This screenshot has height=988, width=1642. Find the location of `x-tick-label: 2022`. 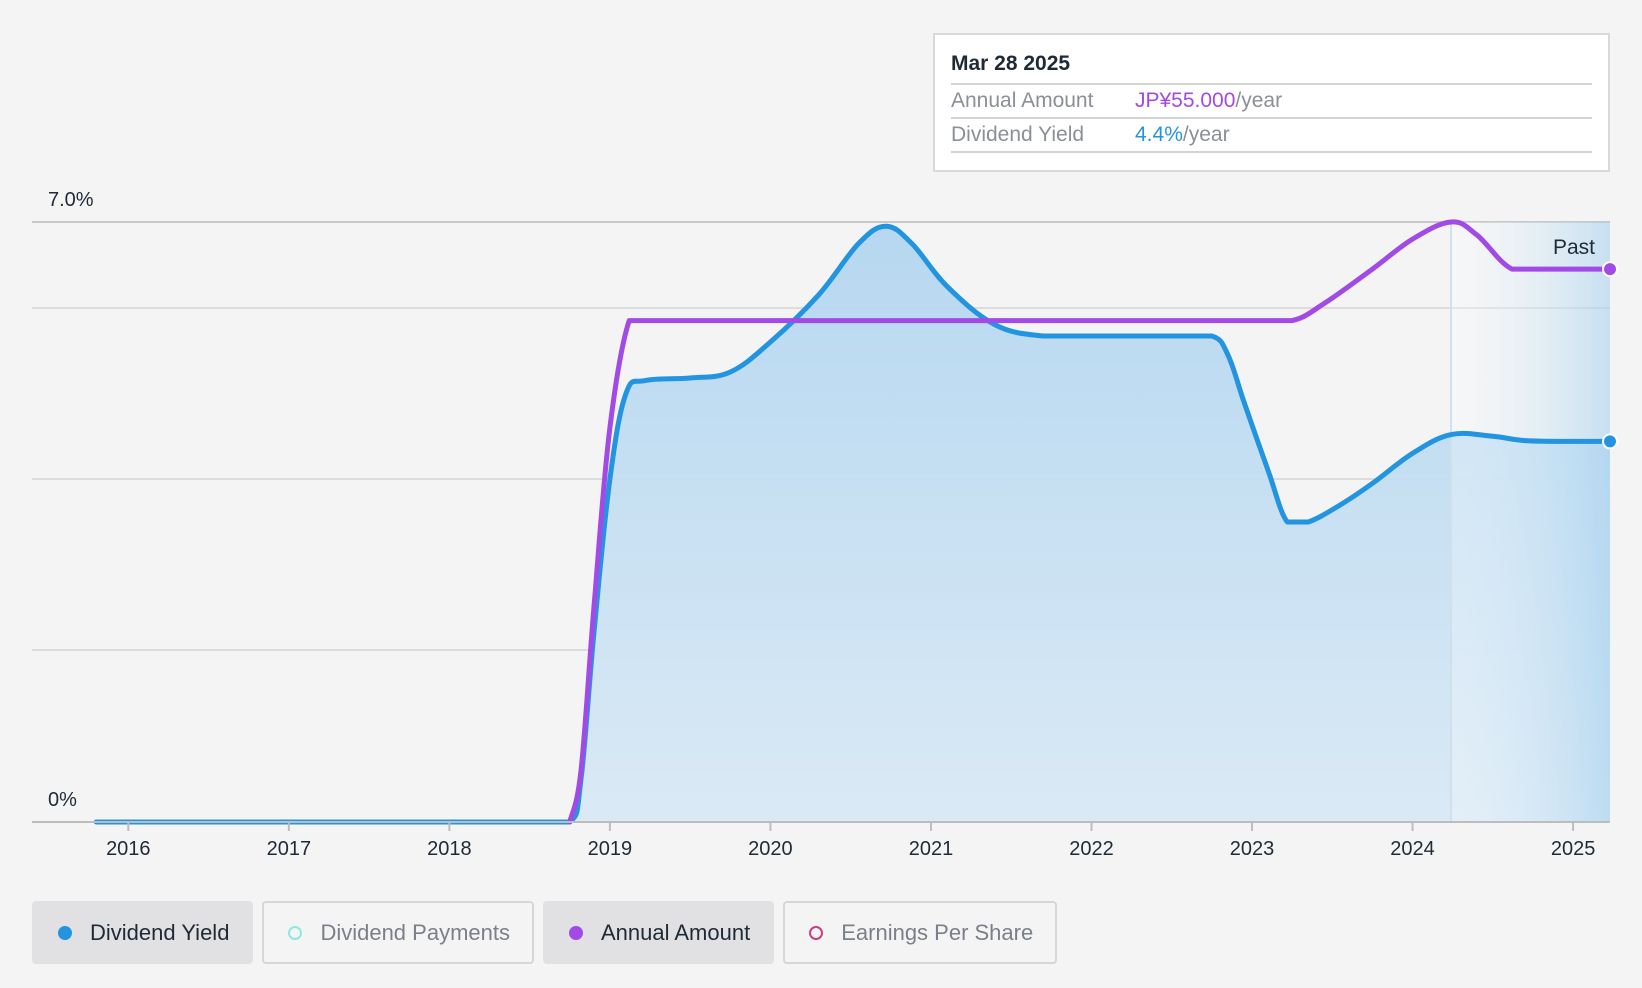

x-tick-label: 2022 is located at coordinates (1091, 849).